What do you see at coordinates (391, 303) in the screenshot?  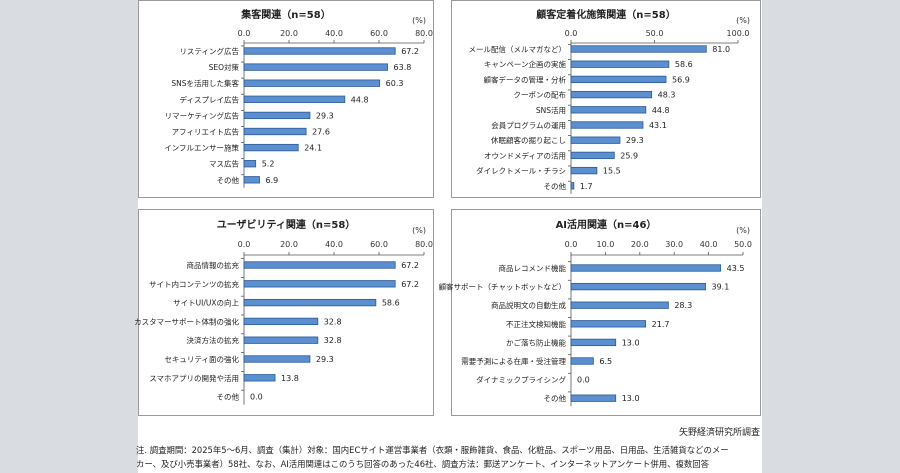 I see `bar-value-label: 58.6` at bounding box center [391, 303].